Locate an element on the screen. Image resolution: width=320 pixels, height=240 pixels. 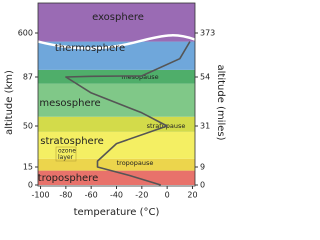
ozone-label: ozone is located at coordinates (67, 151).